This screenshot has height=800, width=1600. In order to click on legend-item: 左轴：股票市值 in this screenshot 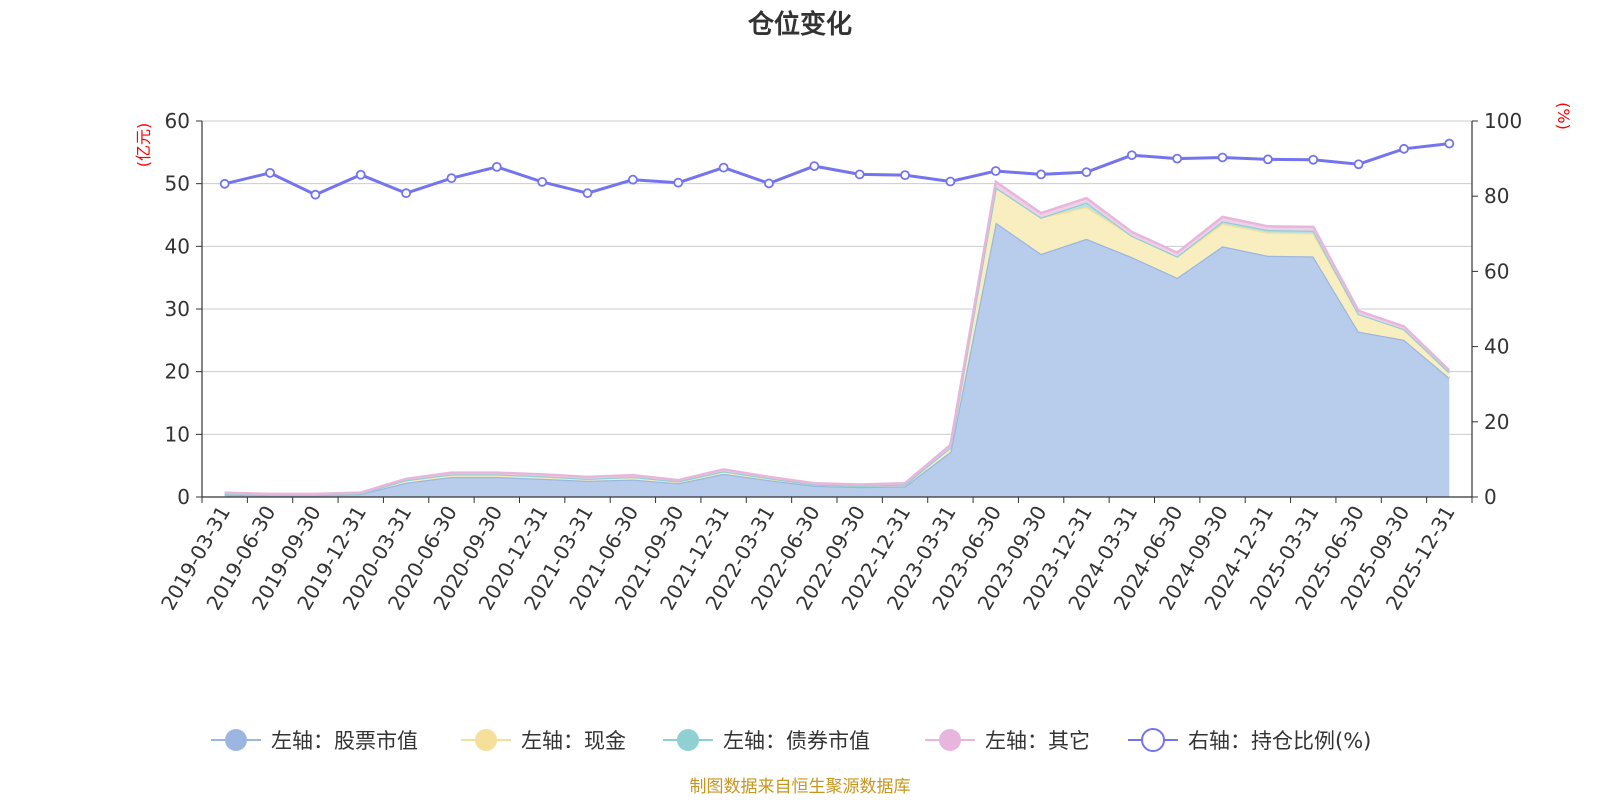, I will do `click(314, 741)`.